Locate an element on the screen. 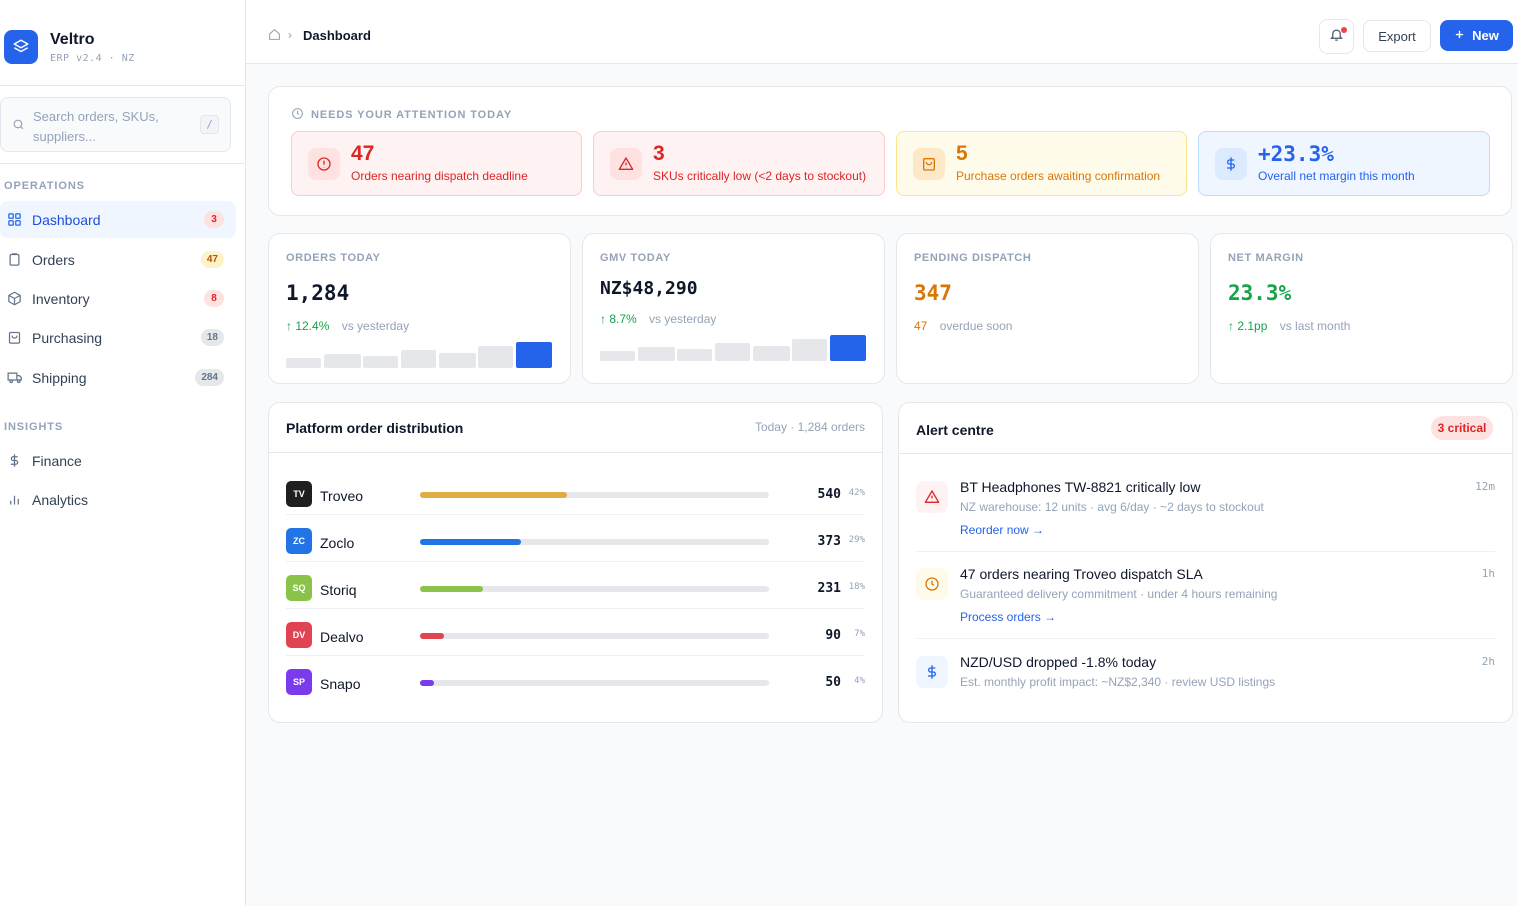 This screenshot has height=906, width=1518. sidebar-item-label: Analytics is located at coordinates (60, 500).